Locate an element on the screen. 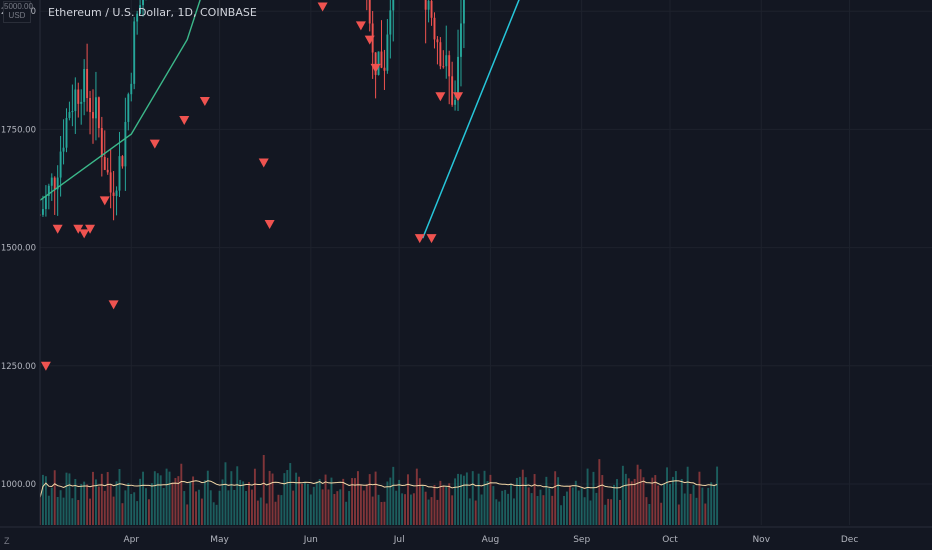  x-tick-label: Apr is located at coordinates (131, 540).